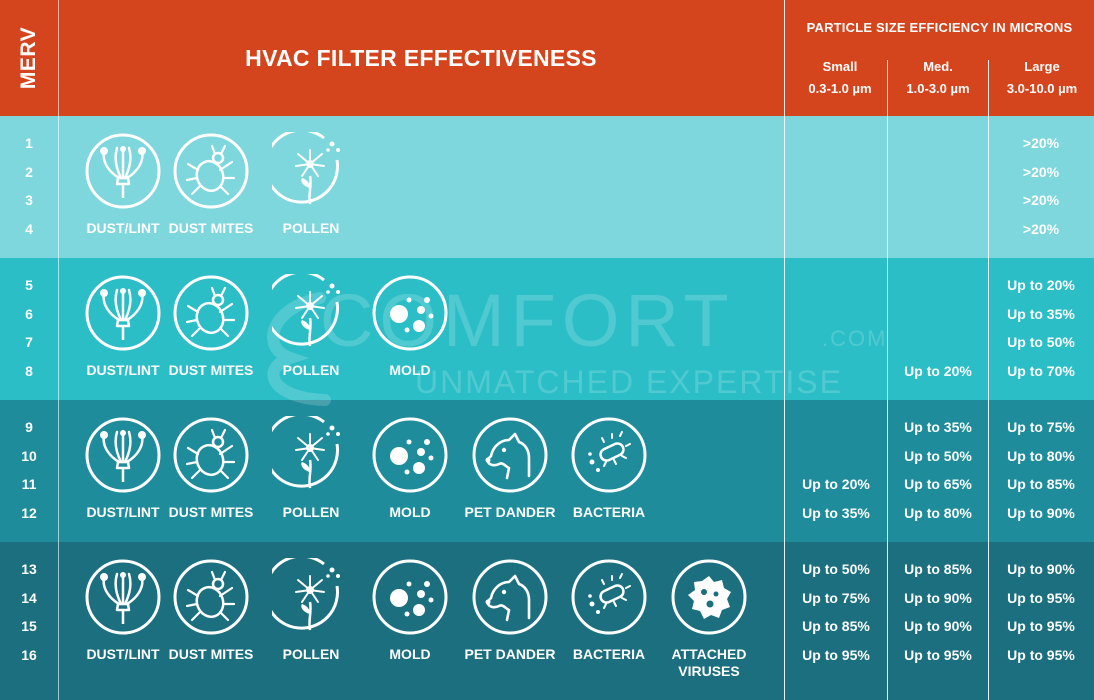 This screenshot has width=1094, height=700. What do you see at coordinates (29, 456) in the screenshot?
I see `merv-number: 10` at bounding box center [29, 456].